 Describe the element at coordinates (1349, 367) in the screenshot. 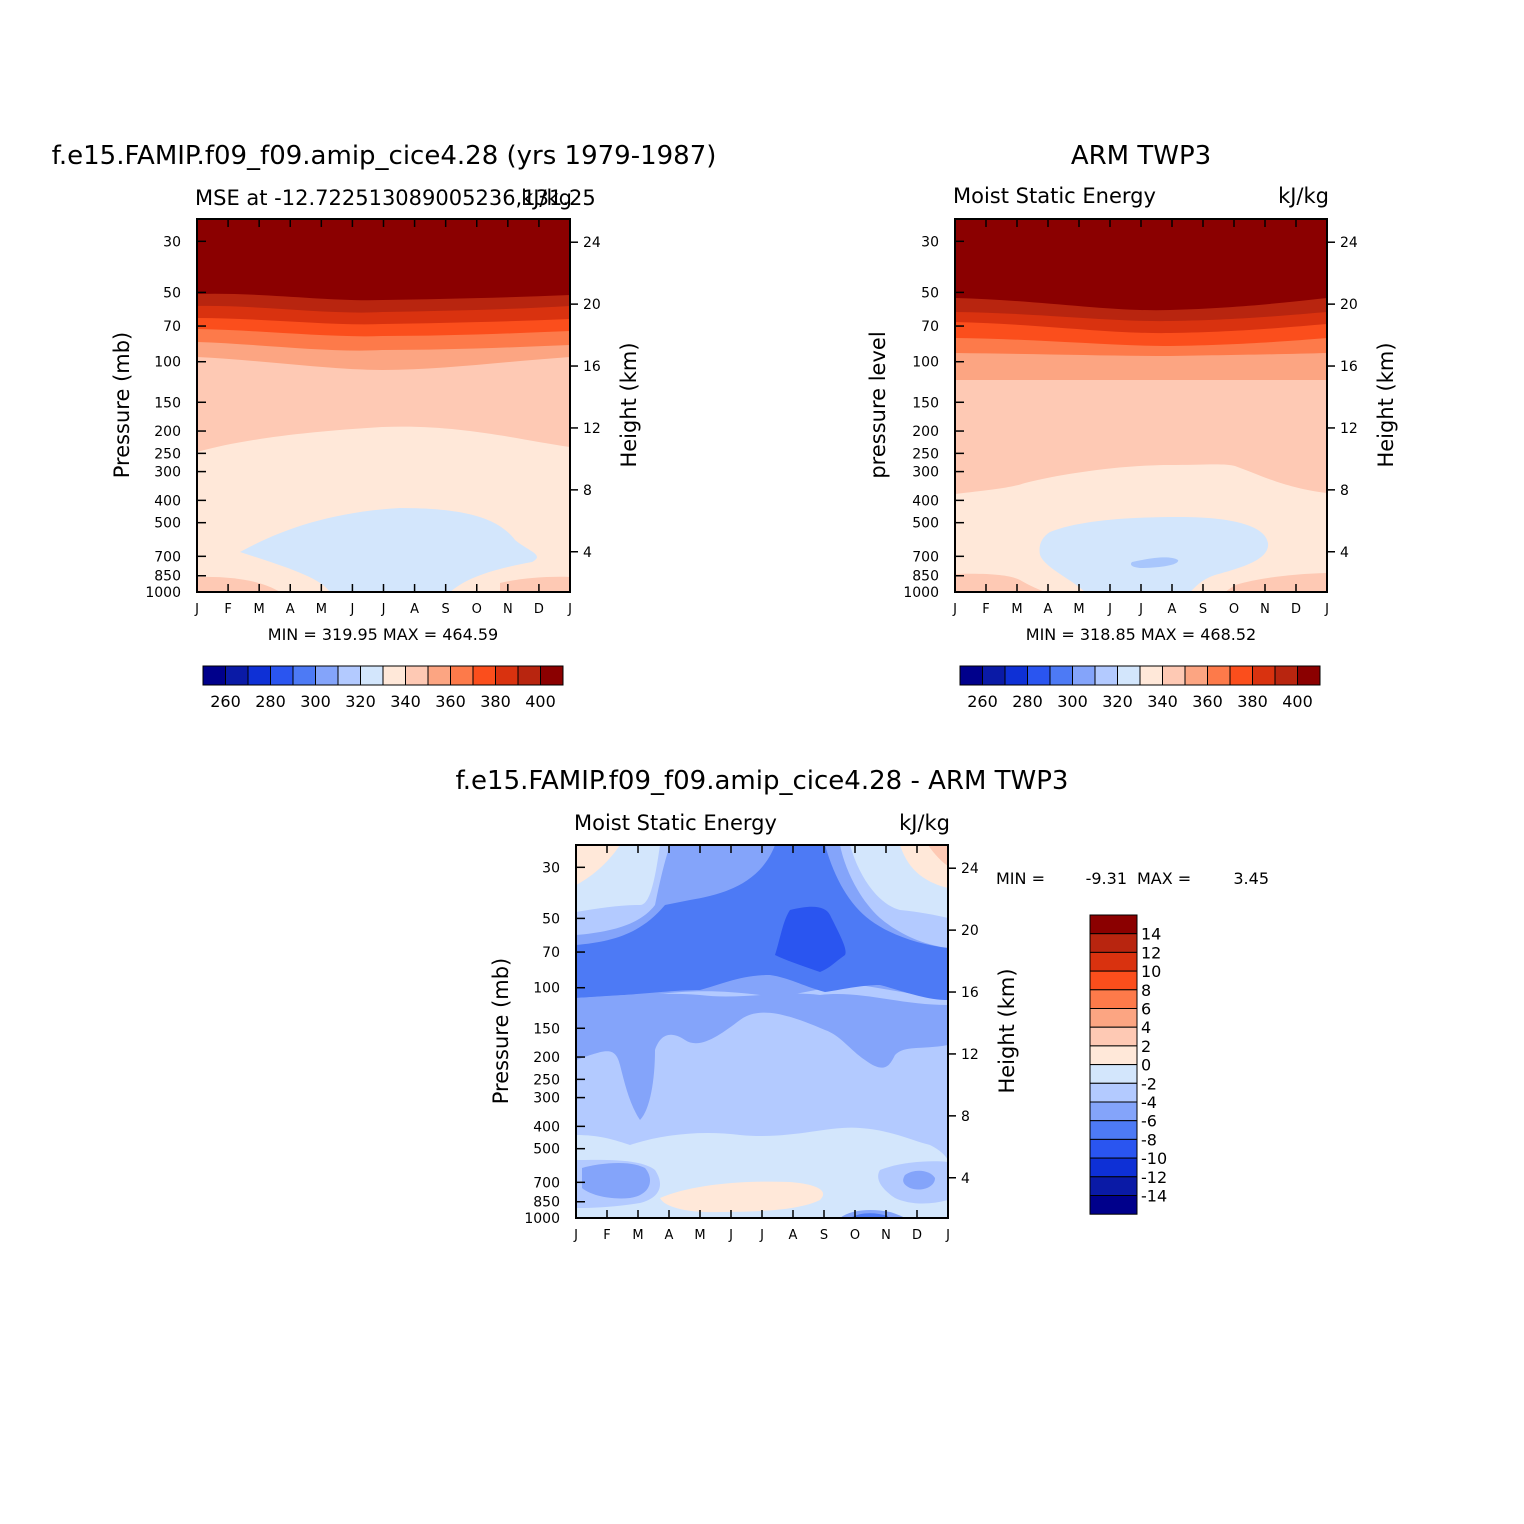

I see `height-tick-label: 16` at that location.